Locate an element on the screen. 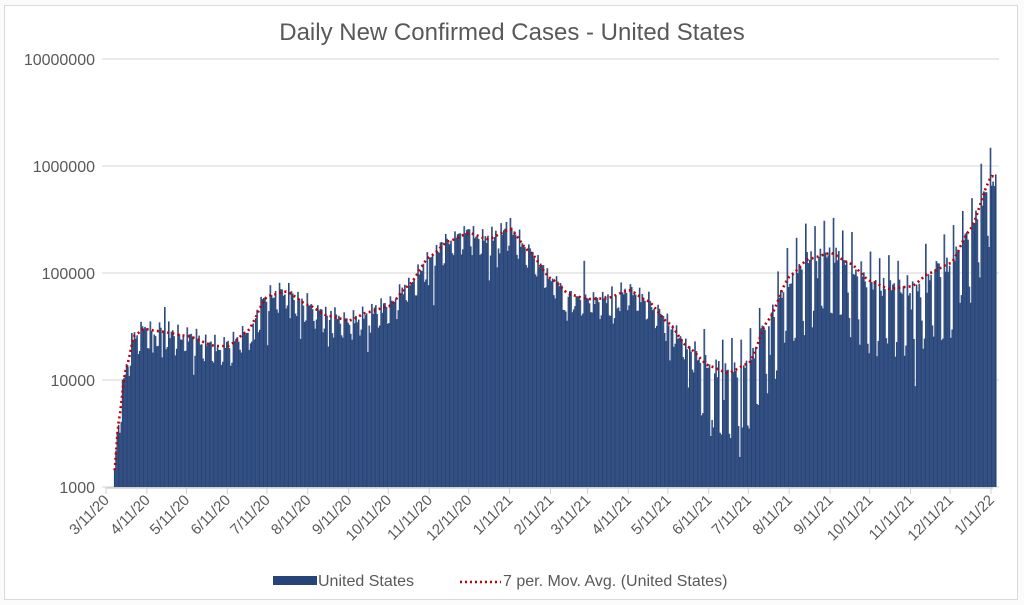  x-tick-label: 7/11/20 is located at coordinates (250, 515).